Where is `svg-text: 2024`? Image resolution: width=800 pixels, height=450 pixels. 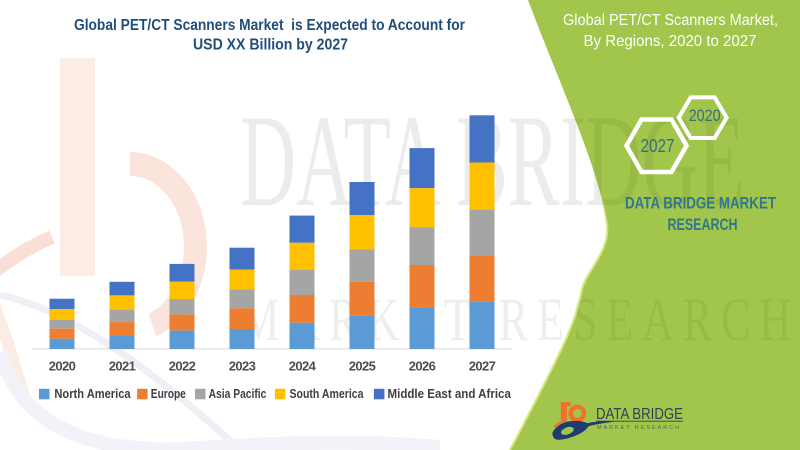
svg-text: 2024 is located at coordinates (303, 366).